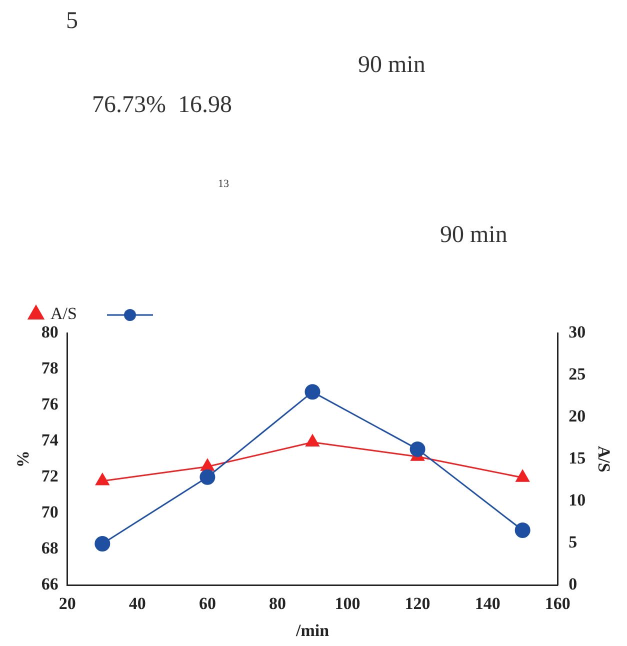 The width and height of the screenshot is (627, 646). I want to click on y-tick-label: 72, so click(49, 476).